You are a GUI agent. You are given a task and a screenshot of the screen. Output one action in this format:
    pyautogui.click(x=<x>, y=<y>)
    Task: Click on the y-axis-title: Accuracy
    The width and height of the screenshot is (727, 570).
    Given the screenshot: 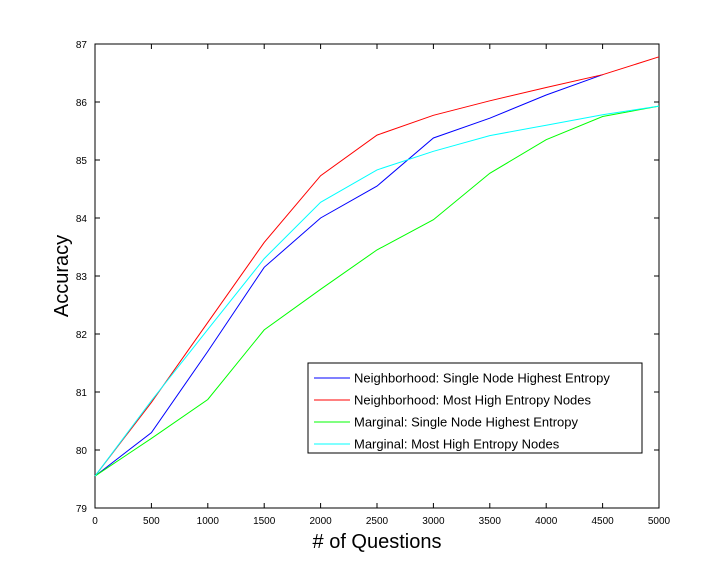 What is the action you would take?
    pyautogui.click(x=62, y=276)
    